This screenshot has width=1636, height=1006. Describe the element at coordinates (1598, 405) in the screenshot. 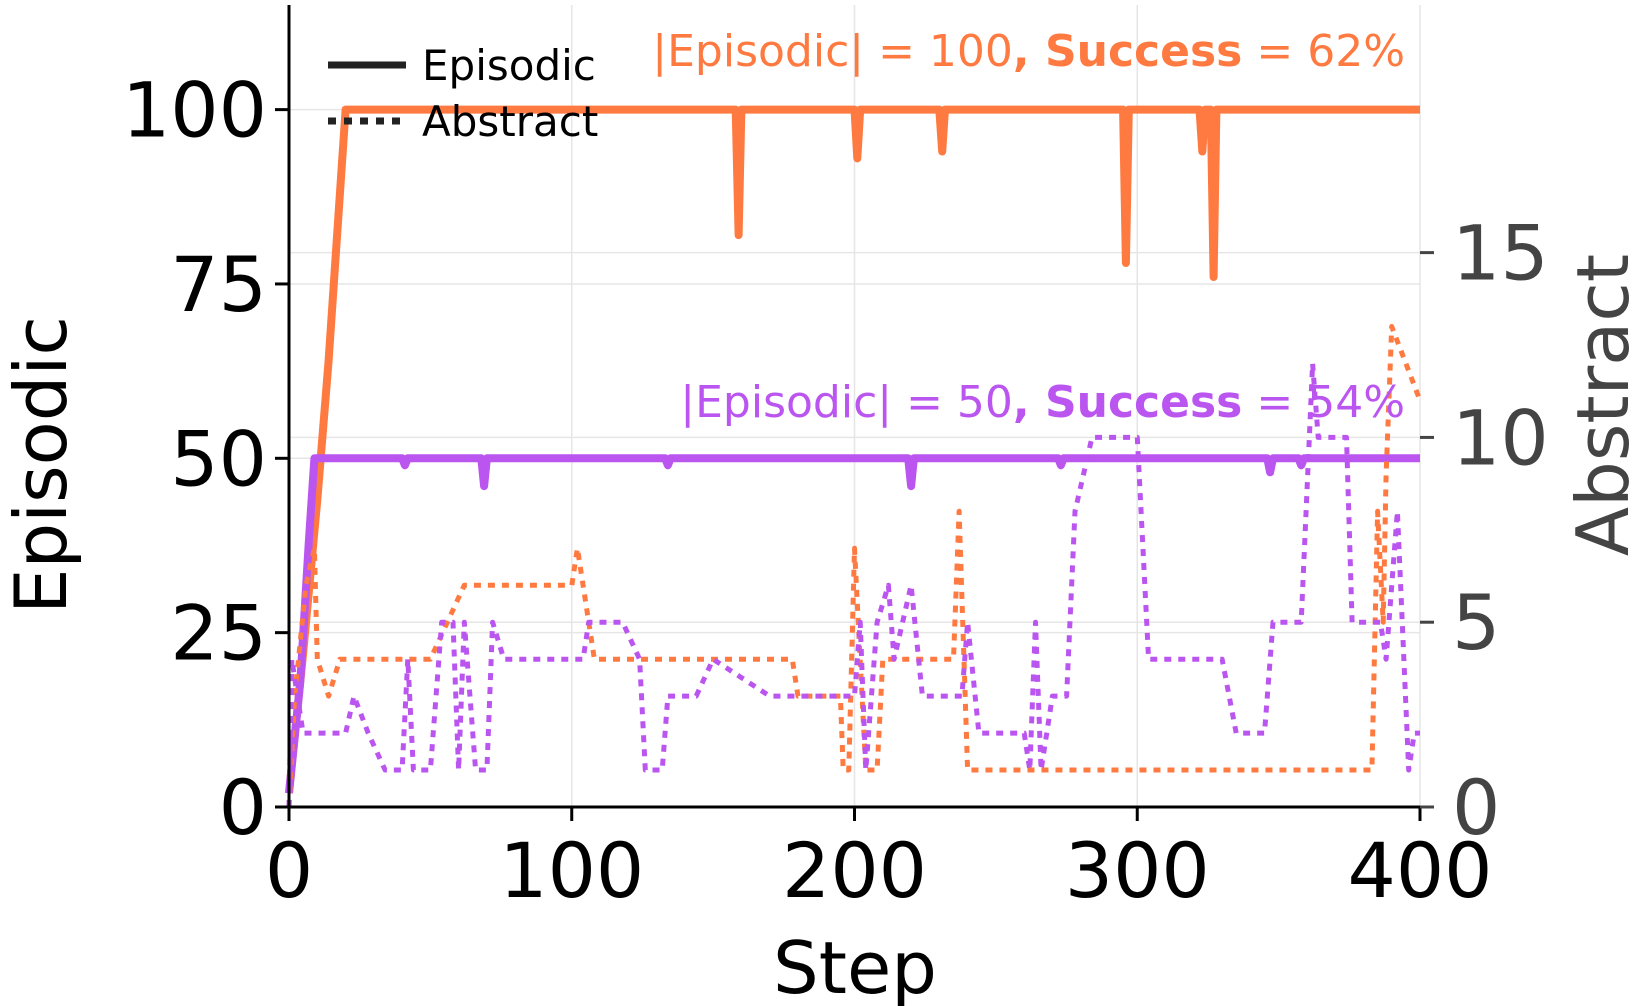

I see `y-axis-label-right: Abstract` at that location.